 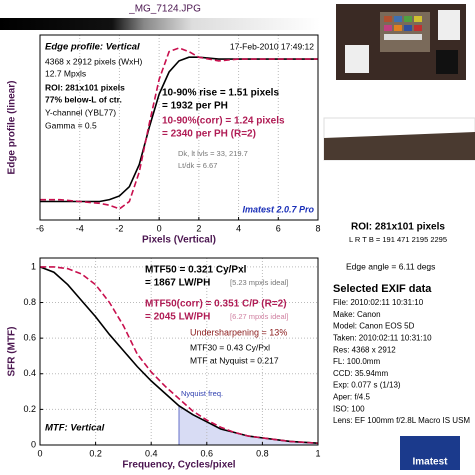 I want to click on y-tick-label: 0.2, so click(x=29, y=409).